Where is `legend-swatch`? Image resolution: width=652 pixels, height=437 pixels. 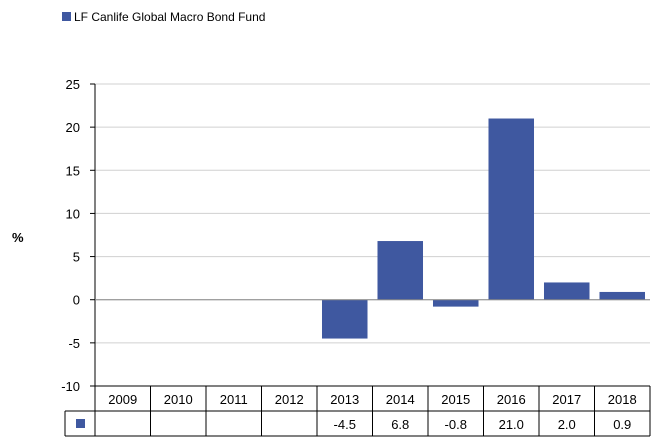 legend-swatch is located at coordinates (66, 16).